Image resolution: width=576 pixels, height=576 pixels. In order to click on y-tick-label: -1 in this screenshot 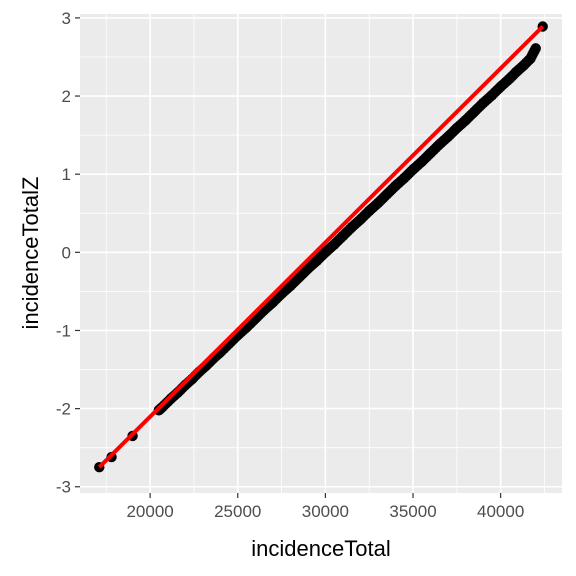, I will do `click(63, 330)`.